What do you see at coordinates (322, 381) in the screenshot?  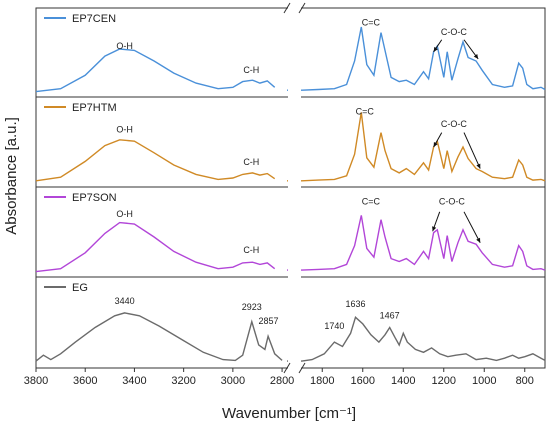 I see `x-tick-label: 1800` at bounding box center [322, 381].